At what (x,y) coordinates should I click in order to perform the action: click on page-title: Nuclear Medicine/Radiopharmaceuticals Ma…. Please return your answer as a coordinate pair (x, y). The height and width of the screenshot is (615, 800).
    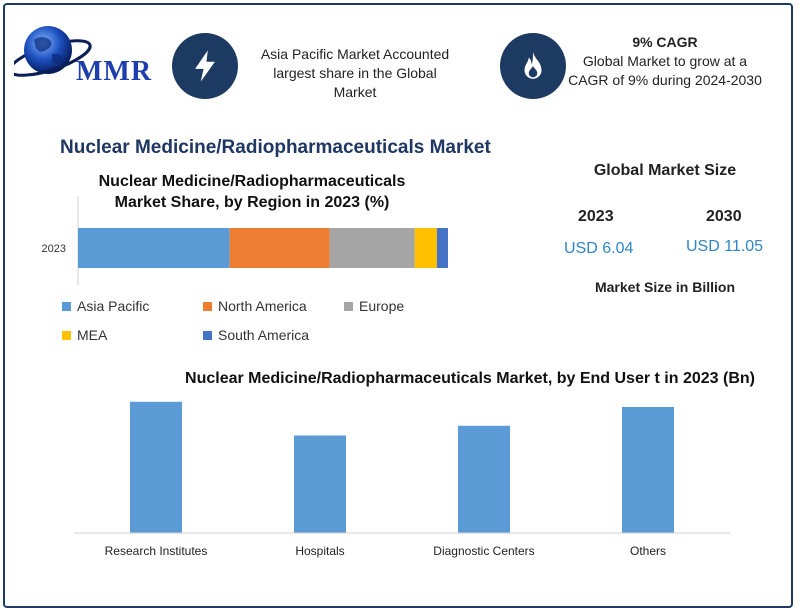
    Looking at the image, I should click on (275, 147).